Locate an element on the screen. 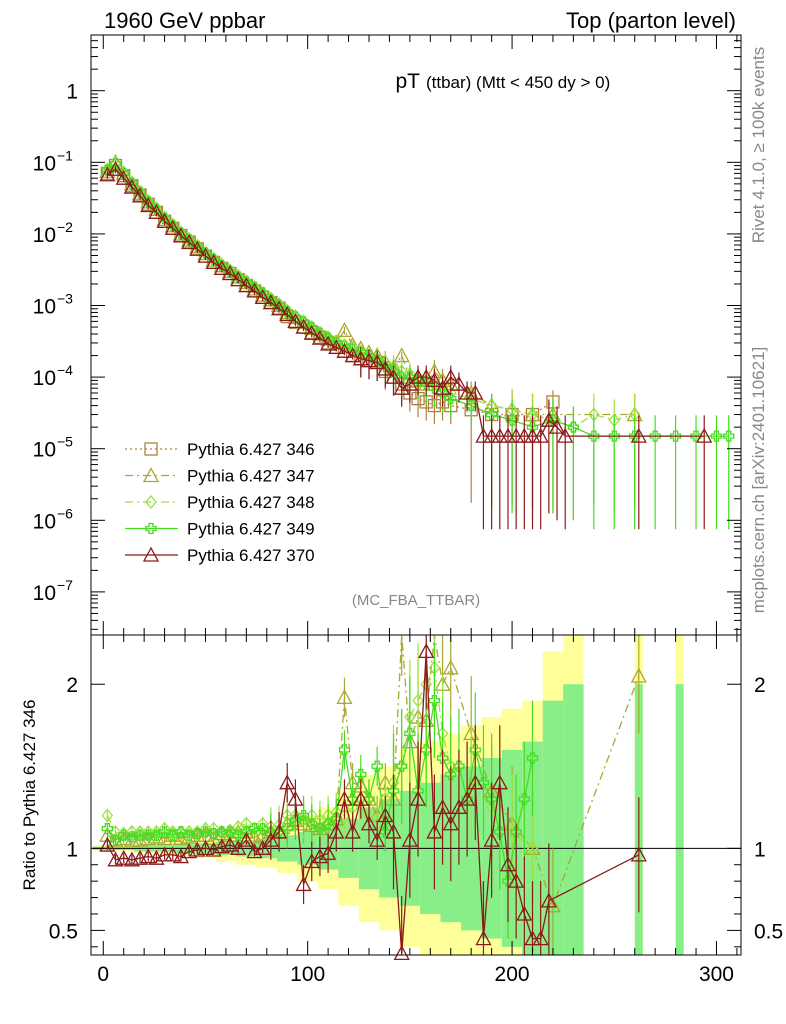 The width and height of the screenshot is (786, 1024). legend-label: Pythia 6.427 370 is located at coordinates (251, 555).